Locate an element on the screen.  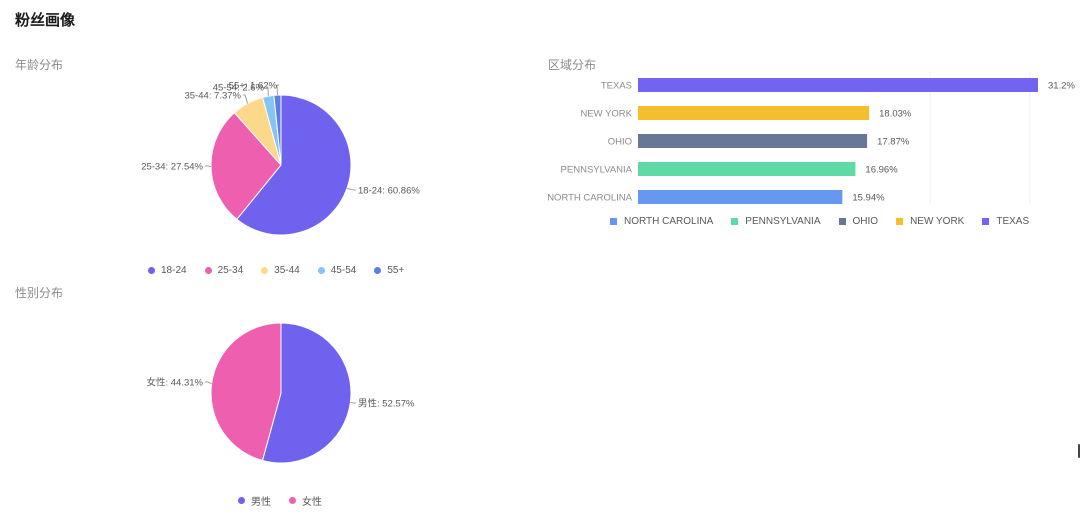
region-section-title: 区域分布 is located at coordinates (572, 65).